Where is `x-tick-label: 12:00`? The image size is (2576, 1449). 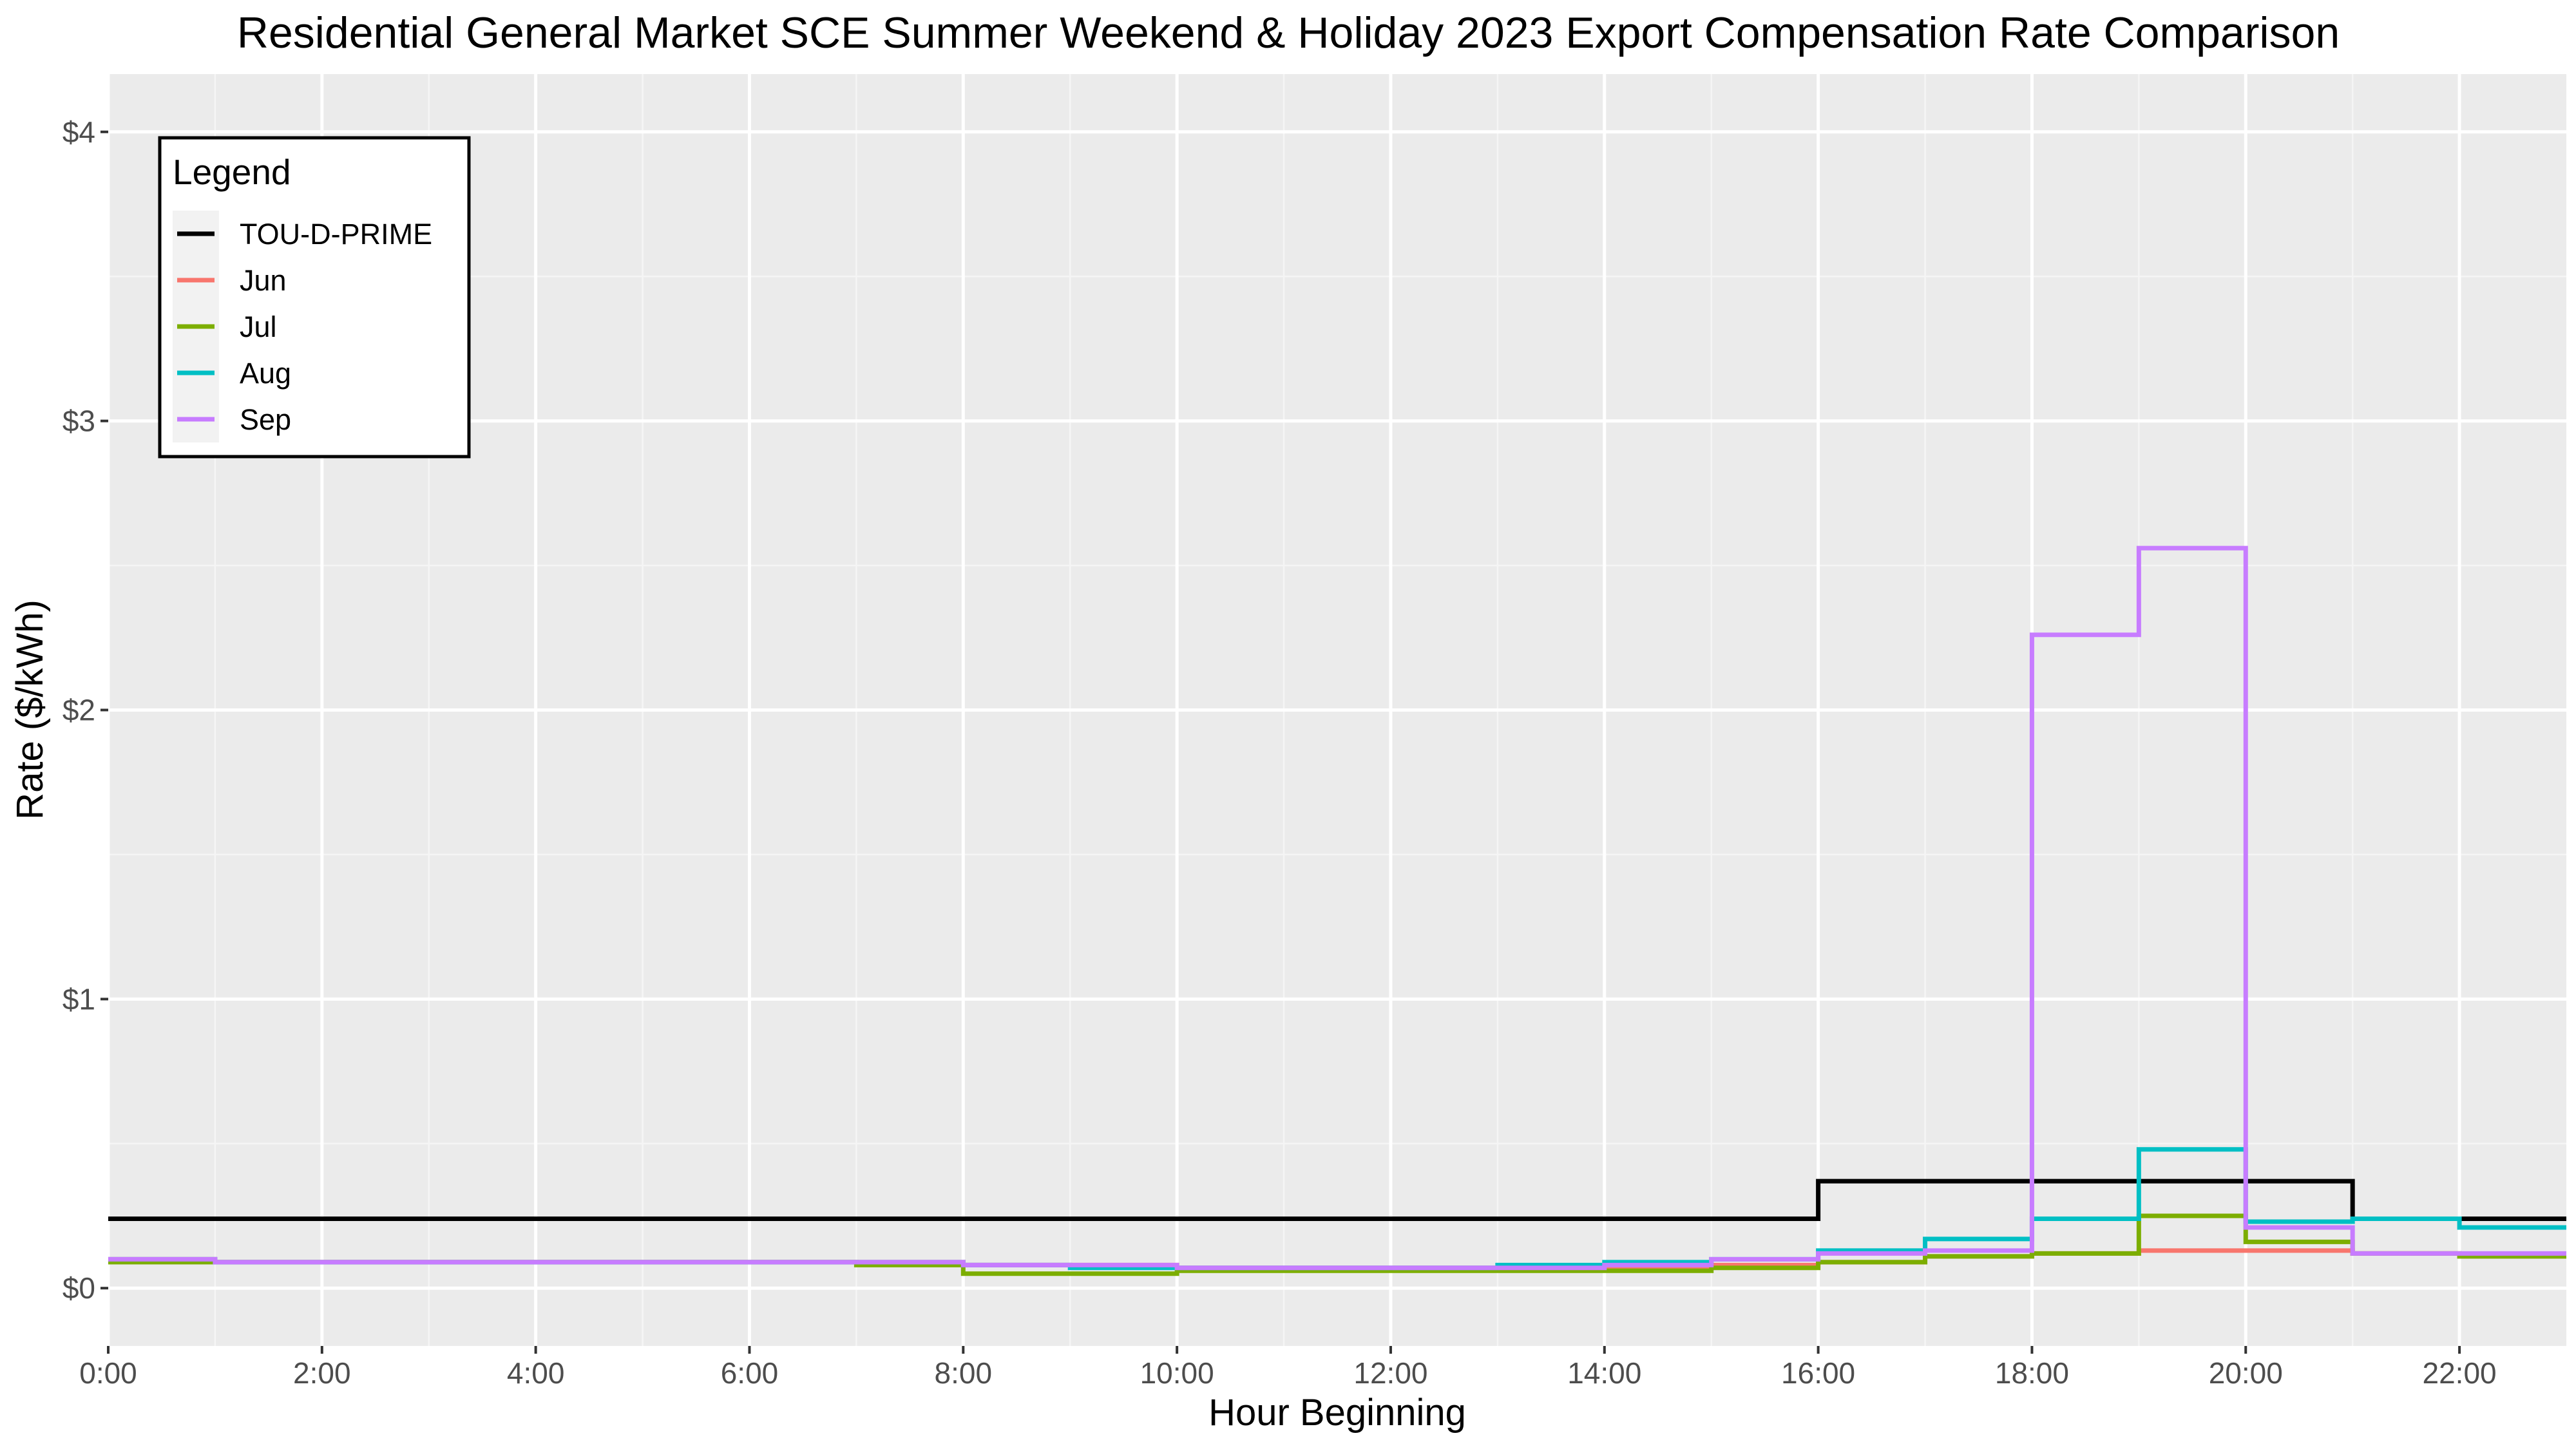
x-tick-label: 12:00 is located at coordinates (1390, 1373).